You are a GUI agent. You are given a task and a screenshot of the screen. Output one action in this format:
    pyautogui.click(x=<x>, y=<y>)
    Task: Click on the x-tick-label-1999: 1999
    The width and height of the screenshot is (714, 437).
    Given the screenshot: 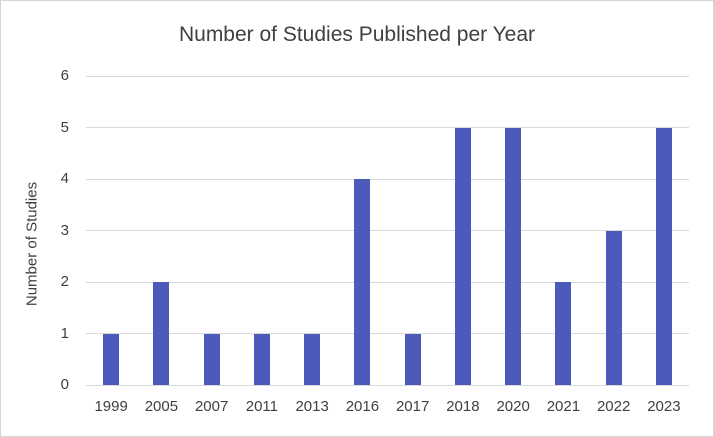 What is the action you would take?
    pyautogui.click(x=111, y=406)
    